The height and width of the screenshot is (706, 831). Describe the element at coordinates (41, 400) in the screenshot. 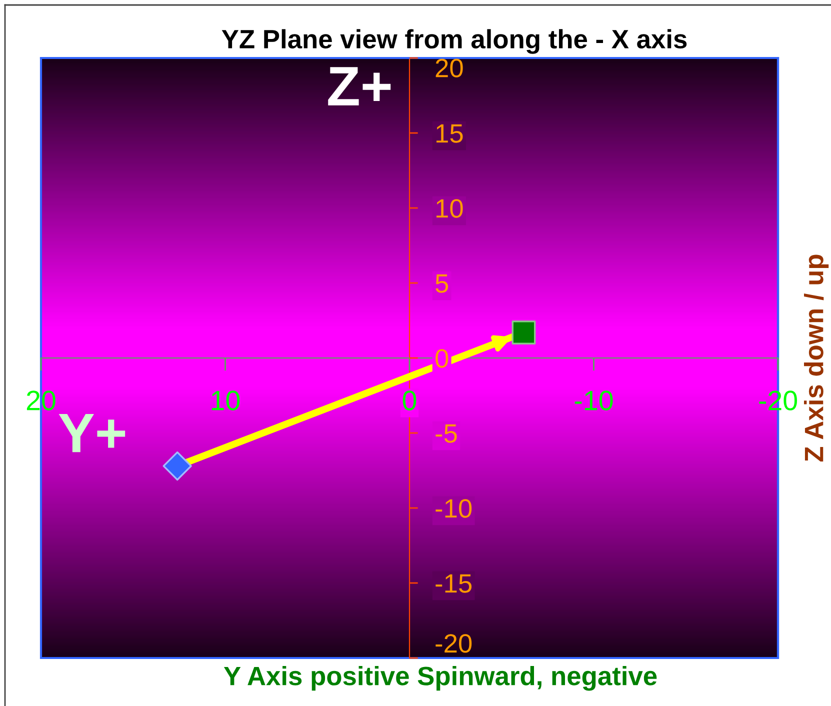

I see `x-tick-label: 20` at that location.